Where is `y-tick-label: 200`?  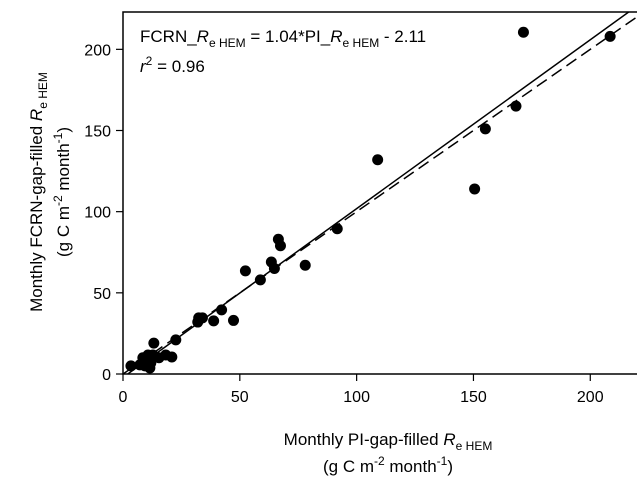
y-tick-label: 200 is located at coordinates (97, 50).